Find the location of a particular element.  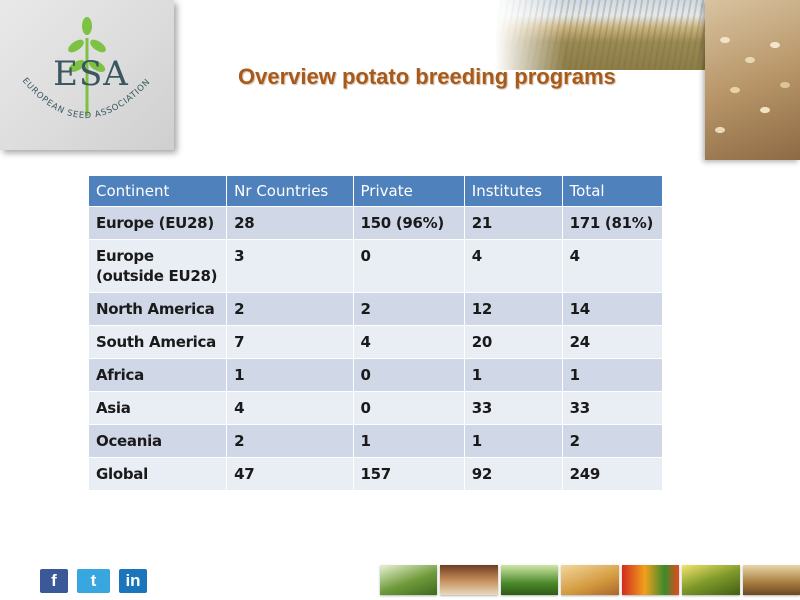

logo-name-text: EUROPEAN SEED ASSOCIATION is located at coordinates (86, 98).